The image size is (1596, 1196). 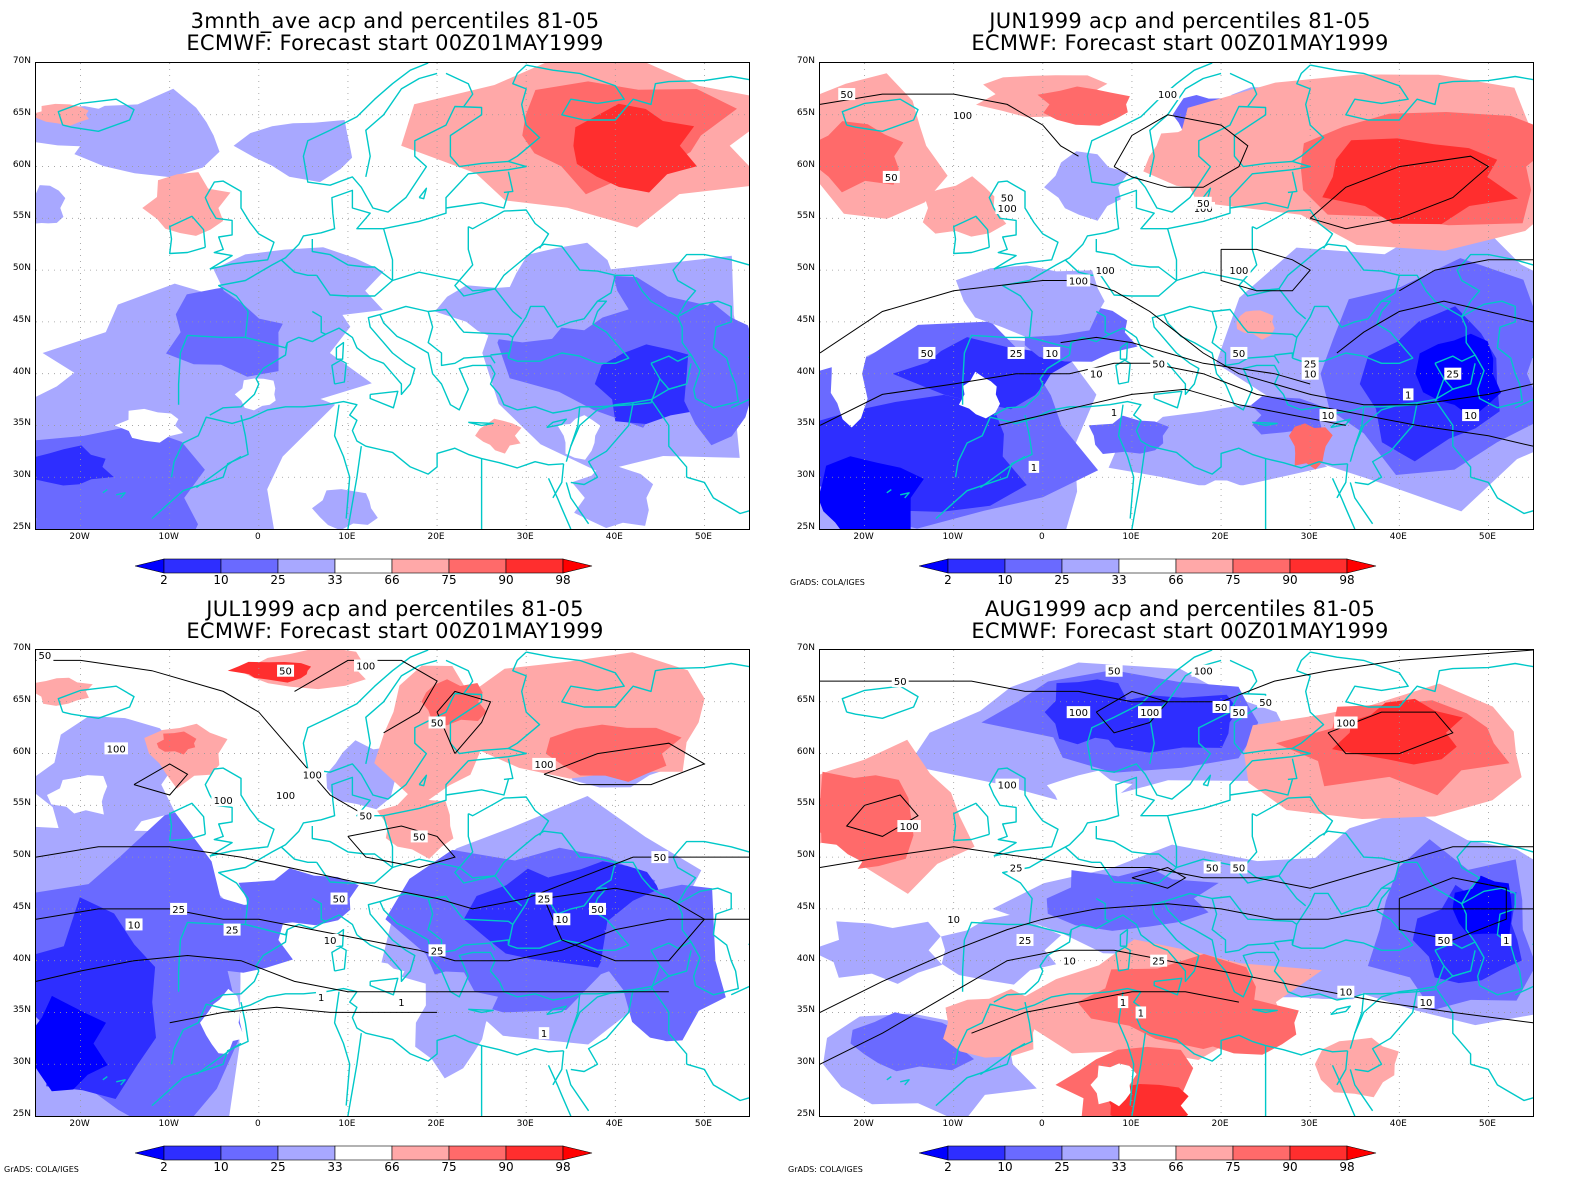 I want to click on longitude-label: 10E, so click(x=1131, y=1124).